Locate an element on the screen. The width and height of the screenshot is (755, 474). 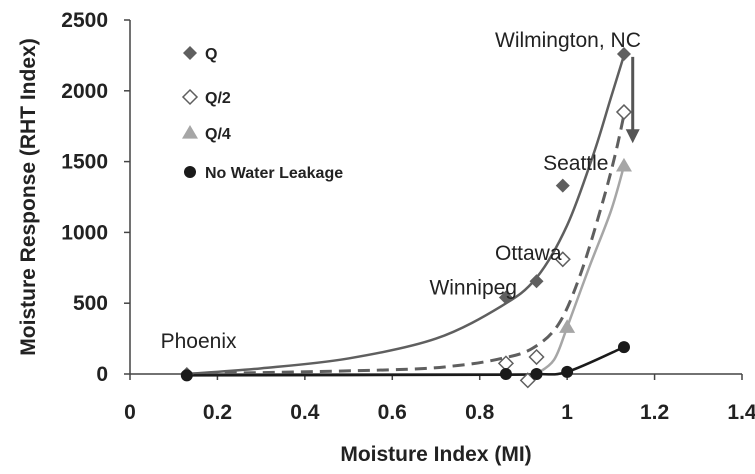
y-tick-label: 2500 is located at coordinates (84, 20).